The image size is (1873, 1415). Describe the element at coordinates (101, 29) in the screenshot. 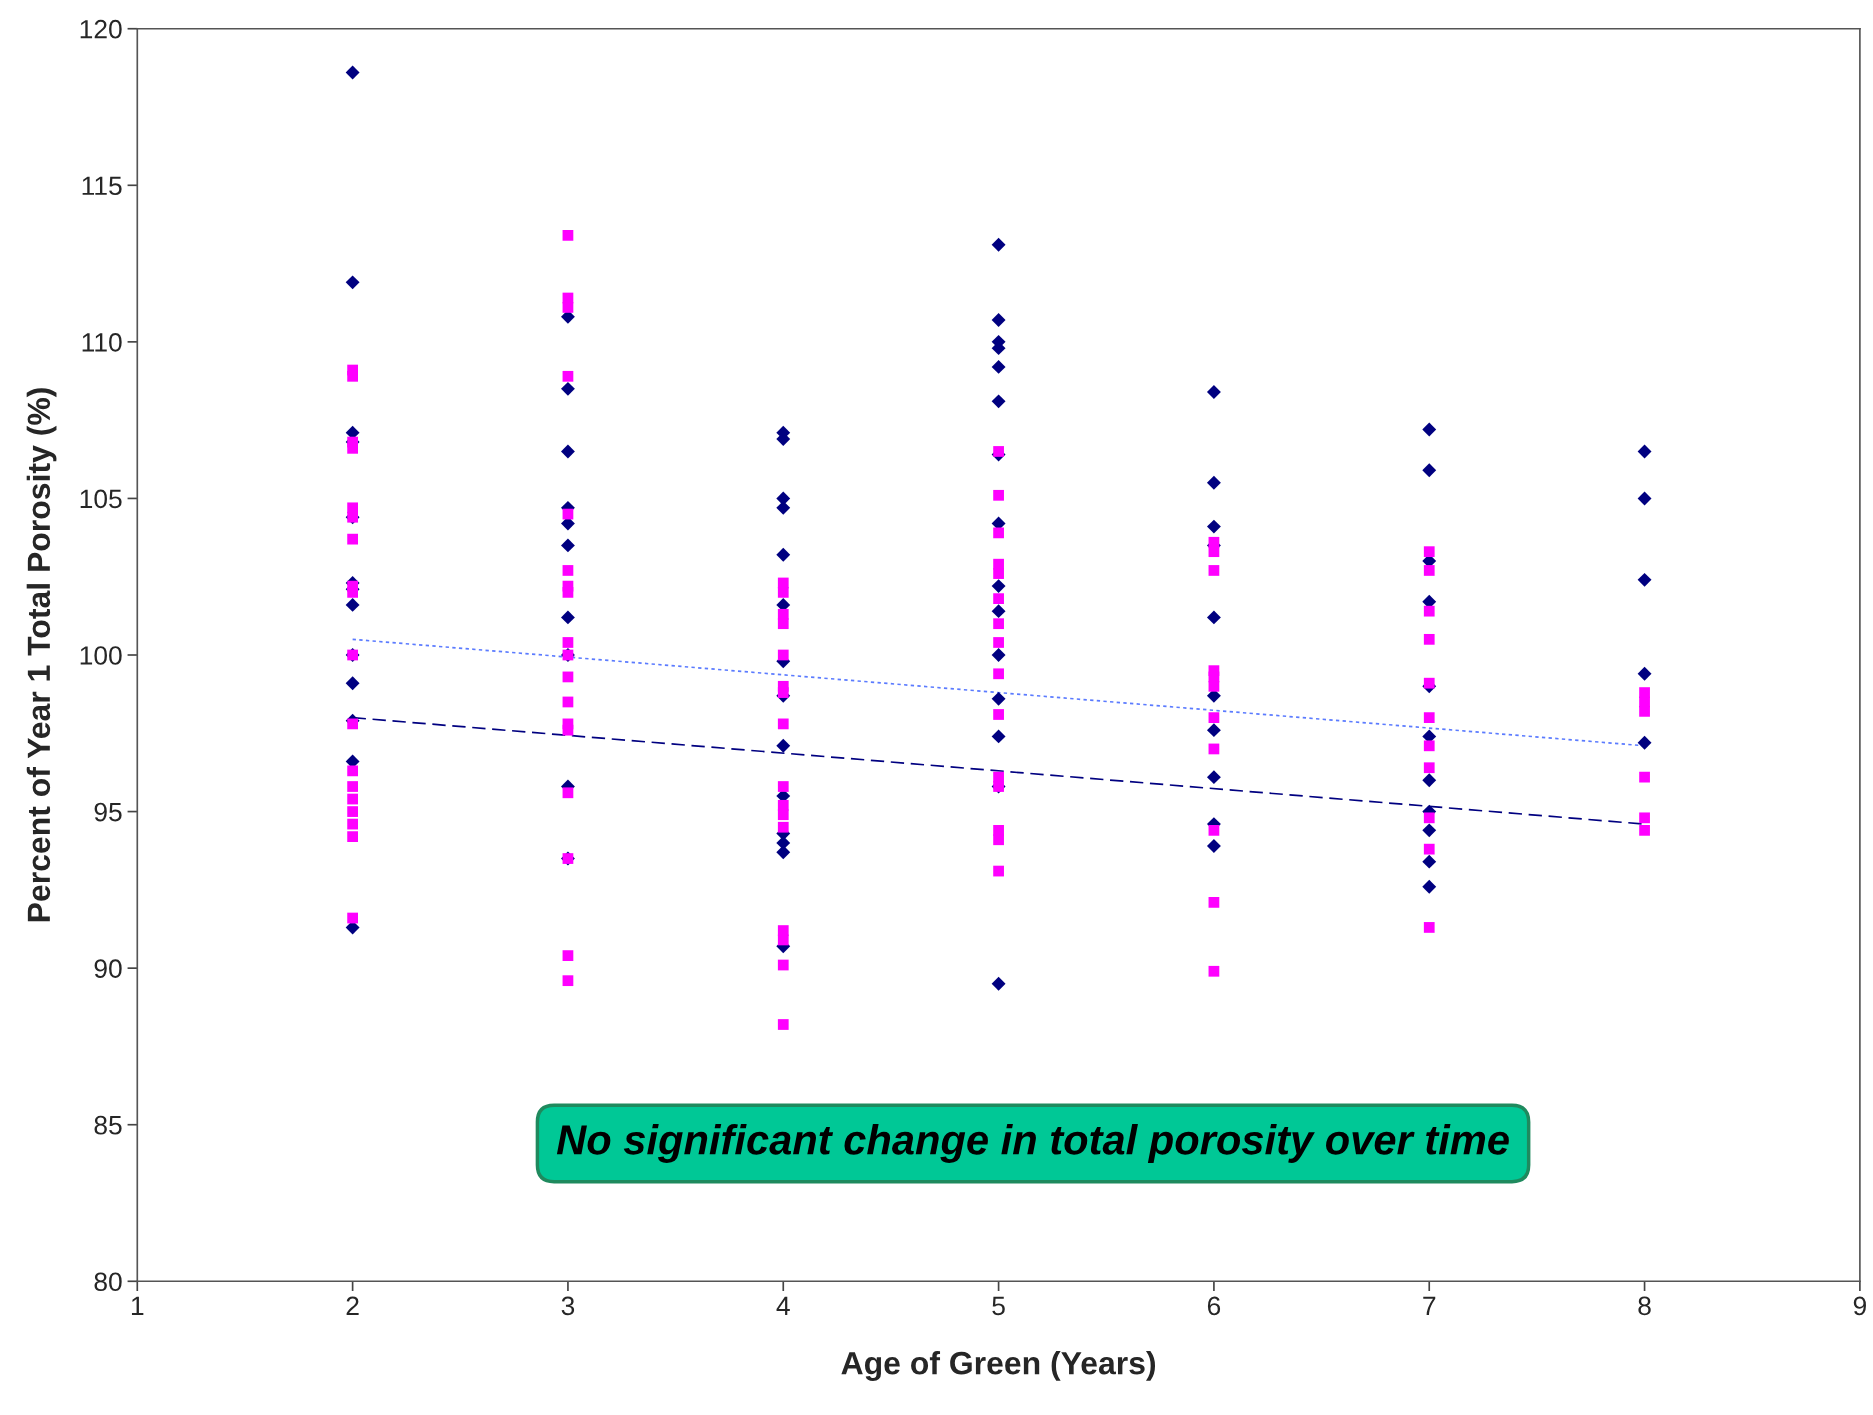

I see `y-tick-label: 120` at that location.